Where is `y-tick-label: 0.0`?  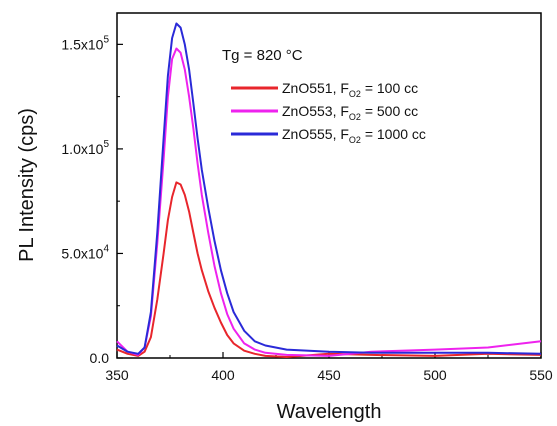 y-tick-label: 0.0 is located at coordinates (100, 358).